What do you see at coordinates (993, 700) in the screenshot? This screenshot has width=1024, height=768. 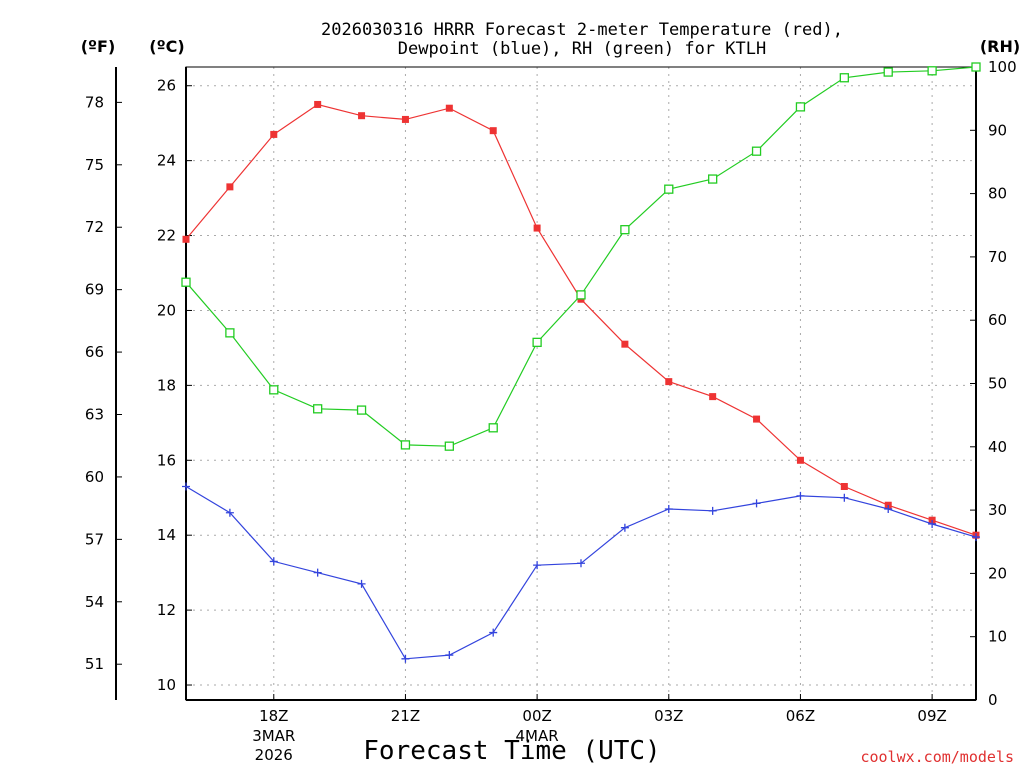 I see `rh-tick-label: 0` at bounding box center [993, 700].